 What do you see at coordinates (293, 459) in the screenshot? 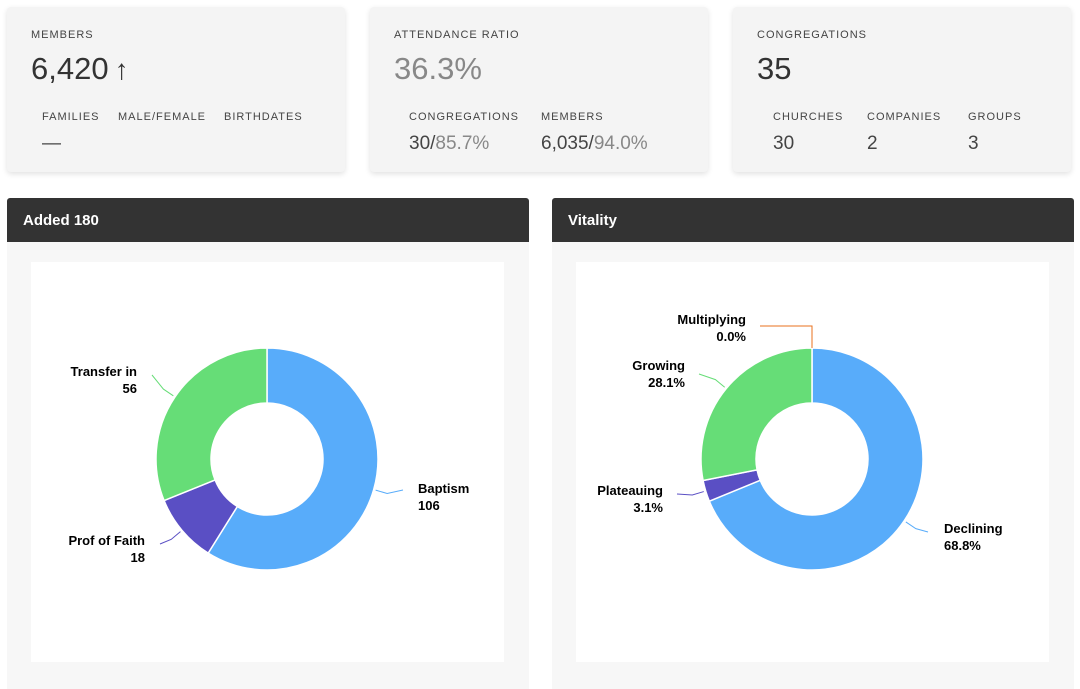
I see `slice-baptism` at bounding box center [293, 459].